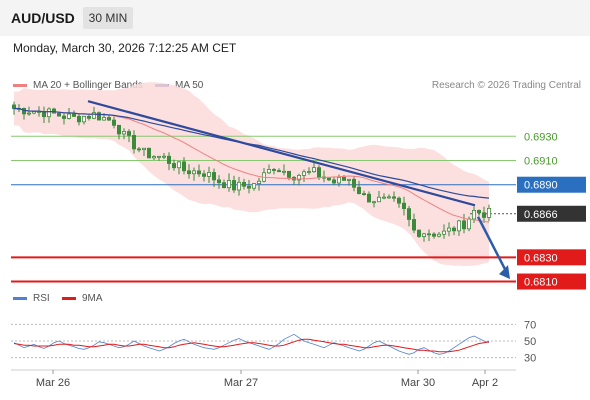 Image resolution: width=590 pixels, height=400 pixels. What do you see at coordinates (485, 383) in the screenshot?
I see `time-tick-label: Apr 2` at bounding box center [485, 383].